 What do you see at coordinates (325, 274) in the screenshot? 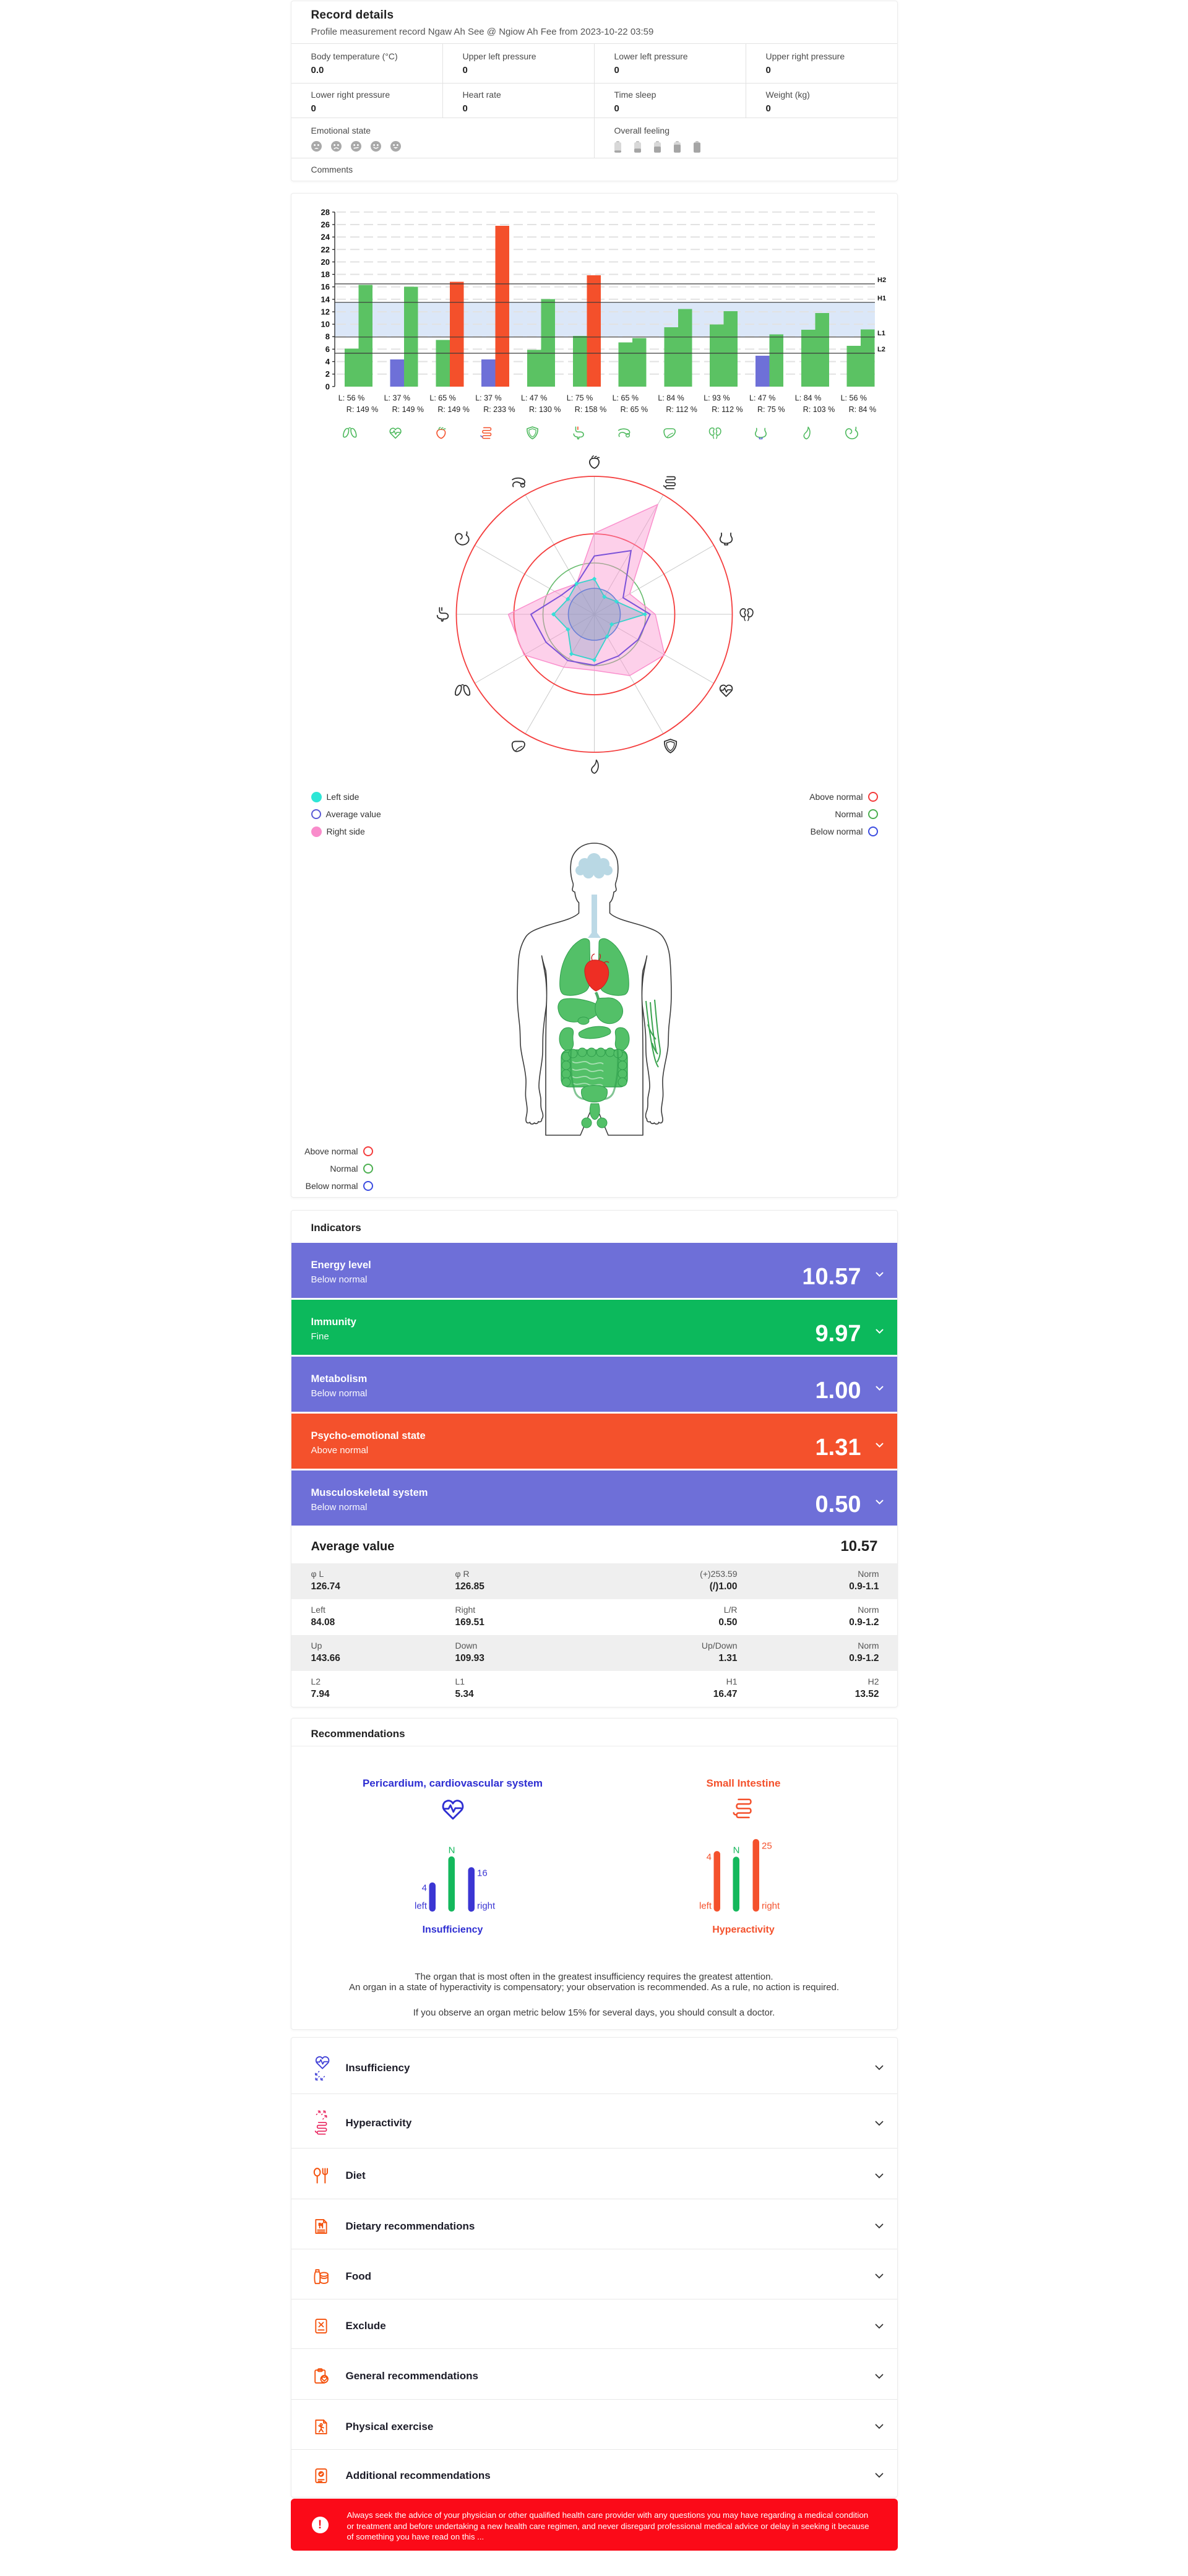
I see `svg-text: 18` at bounding box center [325, 274].